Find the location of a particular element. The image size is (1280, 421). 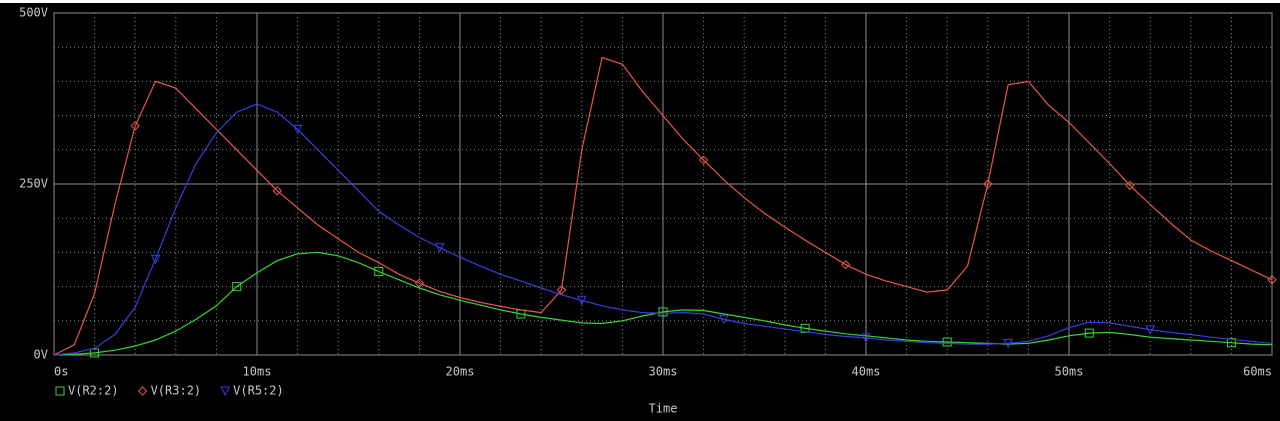

x-tick-label: 30ms is located at coordinates (663, 372).